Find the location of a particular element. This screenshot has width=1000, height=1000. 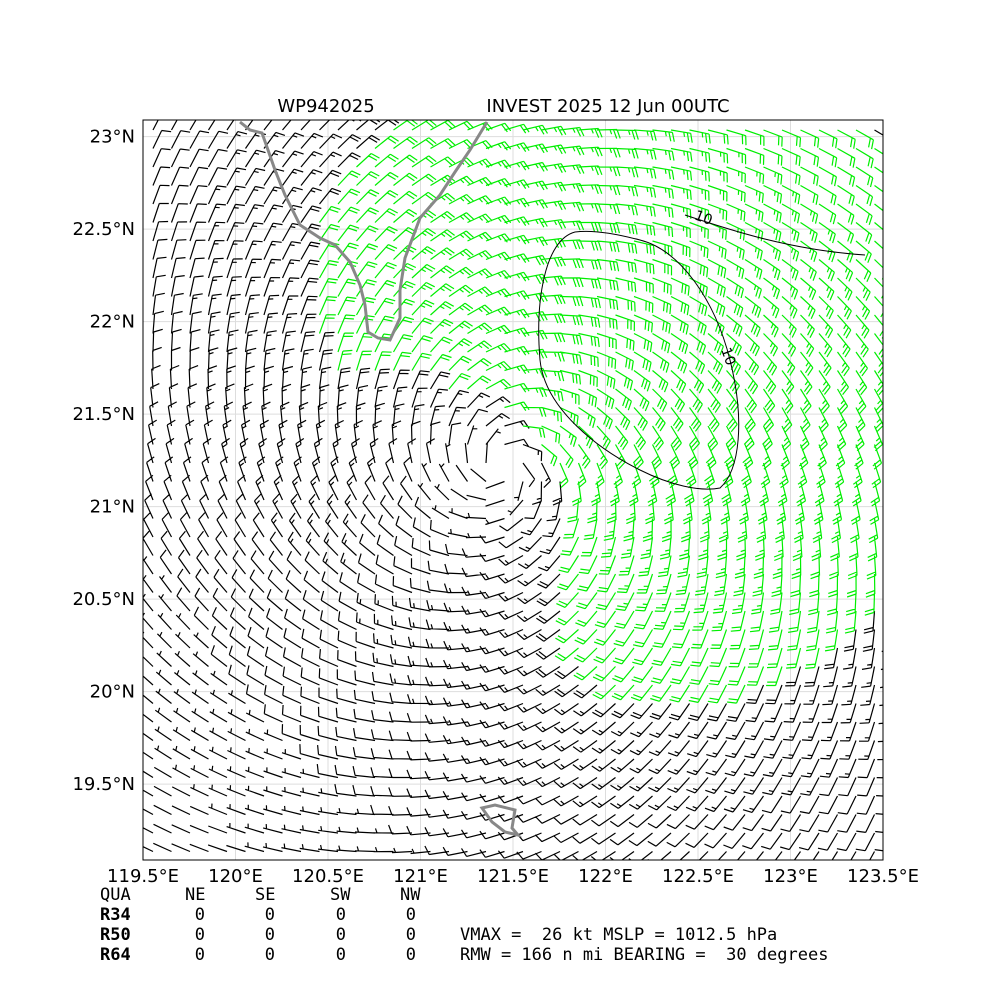

y-tick-label: 23°N is located at coordinates (112, 137).